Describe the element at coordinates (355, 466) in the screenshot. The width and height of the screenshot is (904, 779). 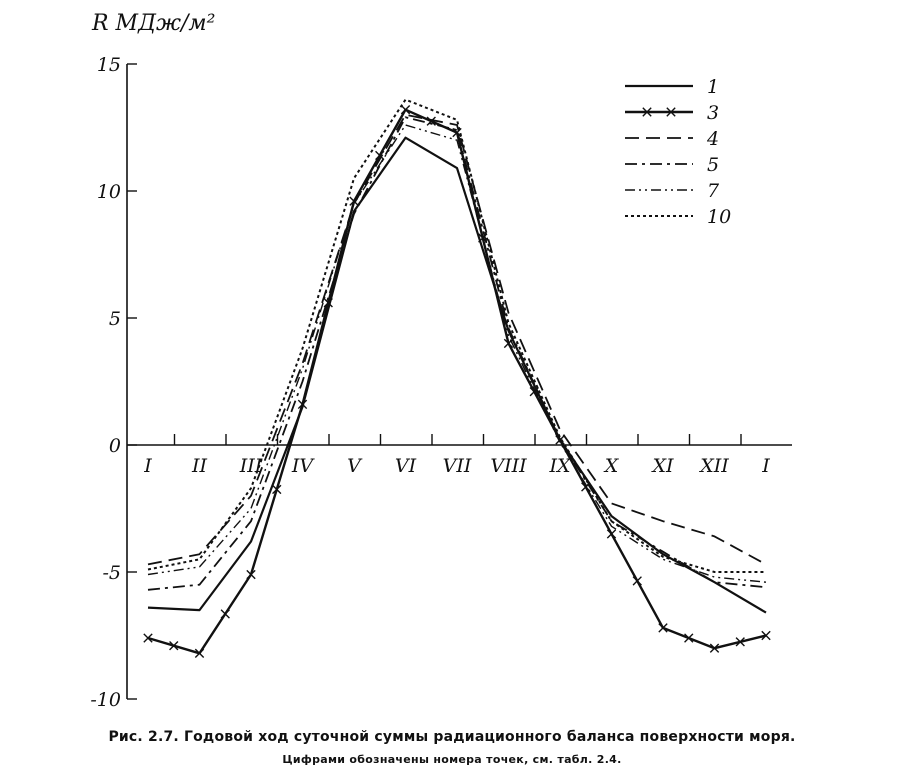
I see `x-tick-label: V` at that location.